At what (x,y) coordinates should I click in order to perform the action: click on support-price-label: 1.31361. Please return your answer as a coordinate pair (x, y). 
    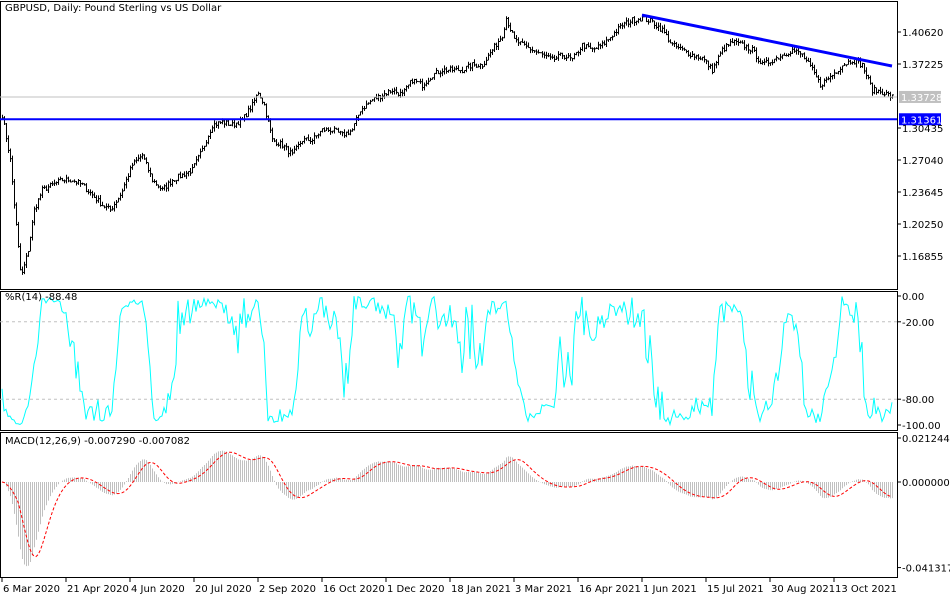
    Looking at the image, I should click on (921, 120).